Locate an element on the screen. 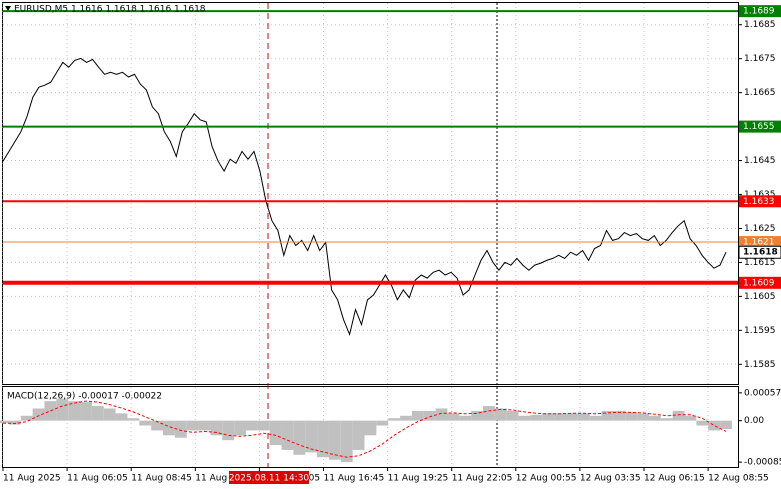  level-label: 1.1655 is located at coordinates (759, 127).